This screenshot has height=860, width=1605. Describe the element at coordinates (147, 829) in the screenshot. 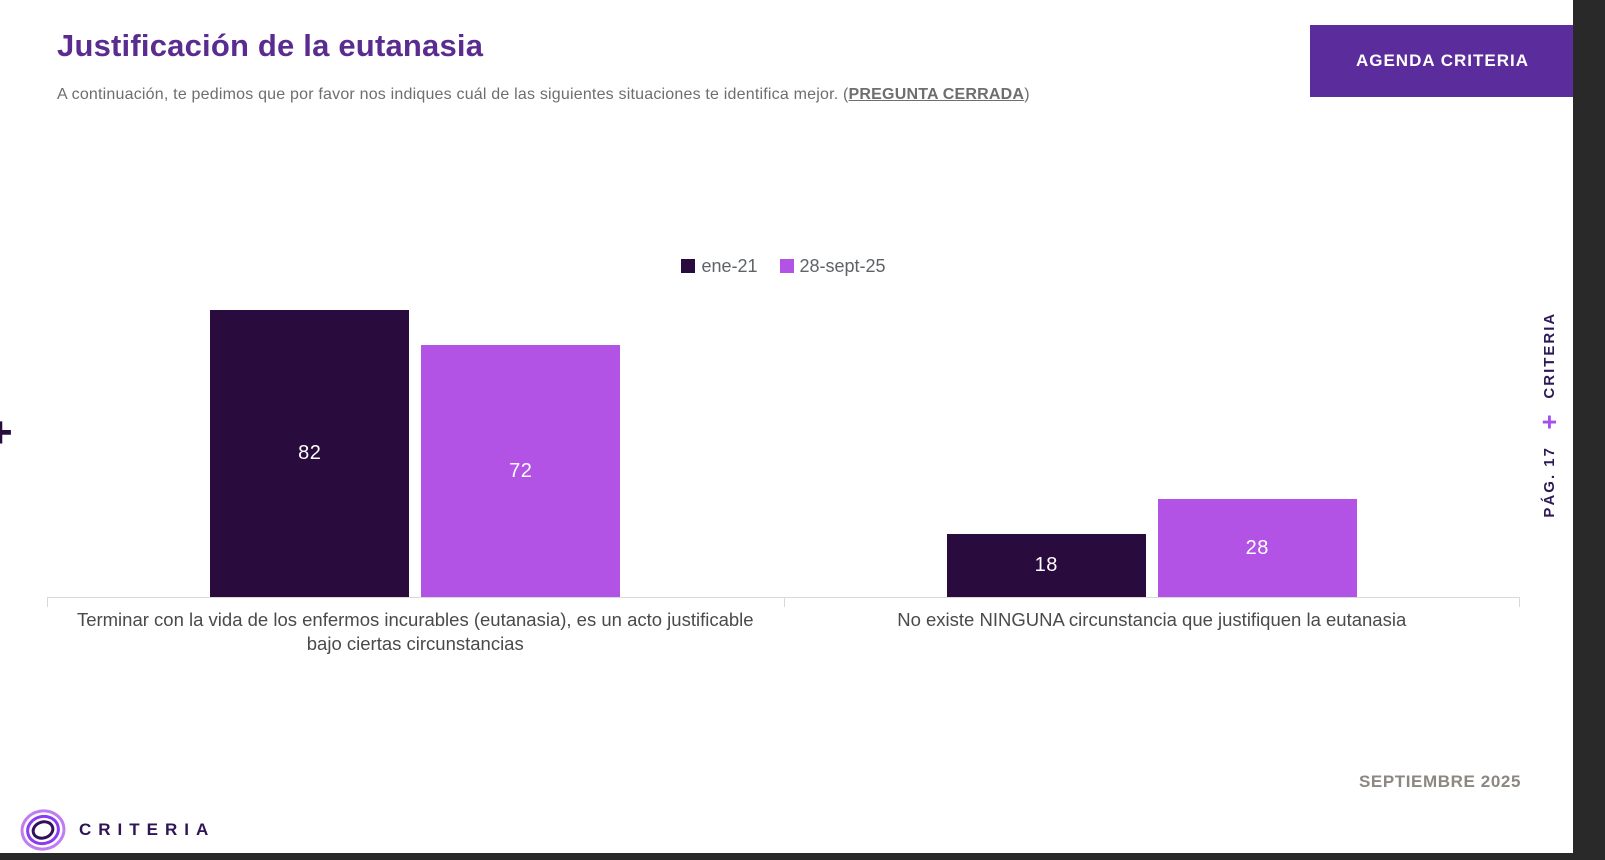

I see `criteria-logo-text: CRITERIA` at that location.